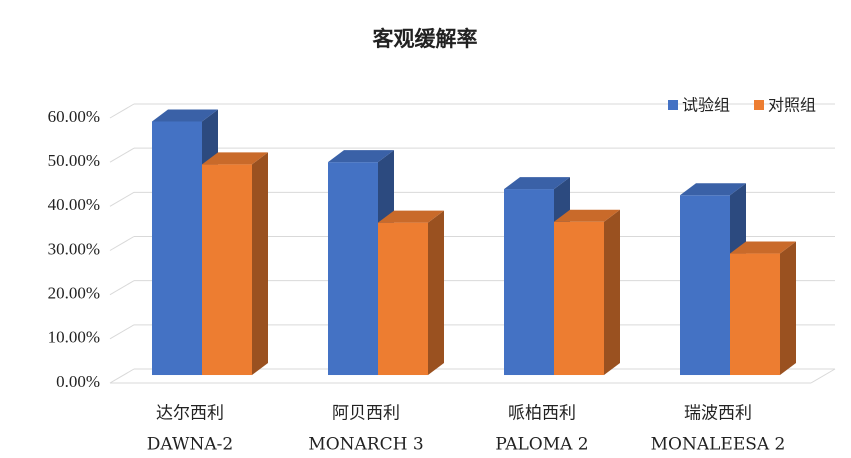 This screenshot has height=458, width=851. What do you see at coordinates (823, 376) in the screenshot?
I see `floor-edge` at bounding box center [823, 376].